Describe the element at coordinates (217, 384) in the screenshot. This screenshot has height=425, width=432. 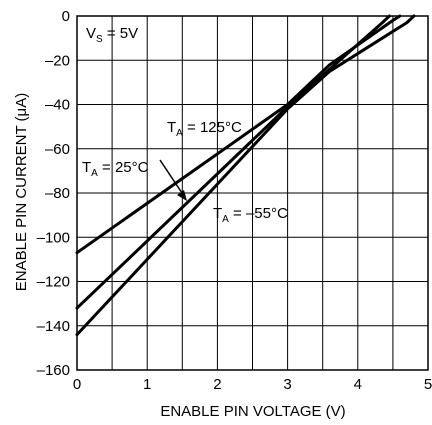
I see `x-tick-label: 2` at that location.